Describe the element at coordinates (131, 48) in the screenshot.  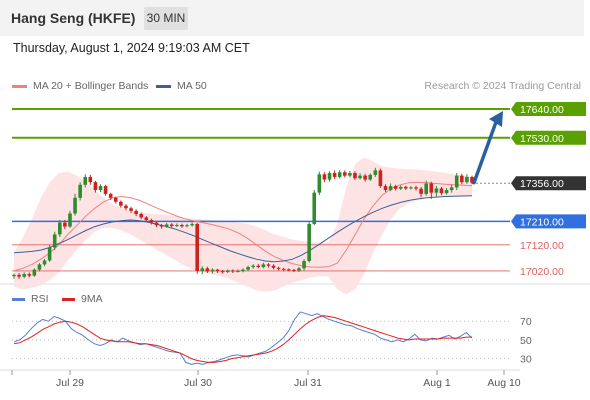
I see `timestamp: Thursday, August 1, 2024 9:19:03 AM CET` at that location.